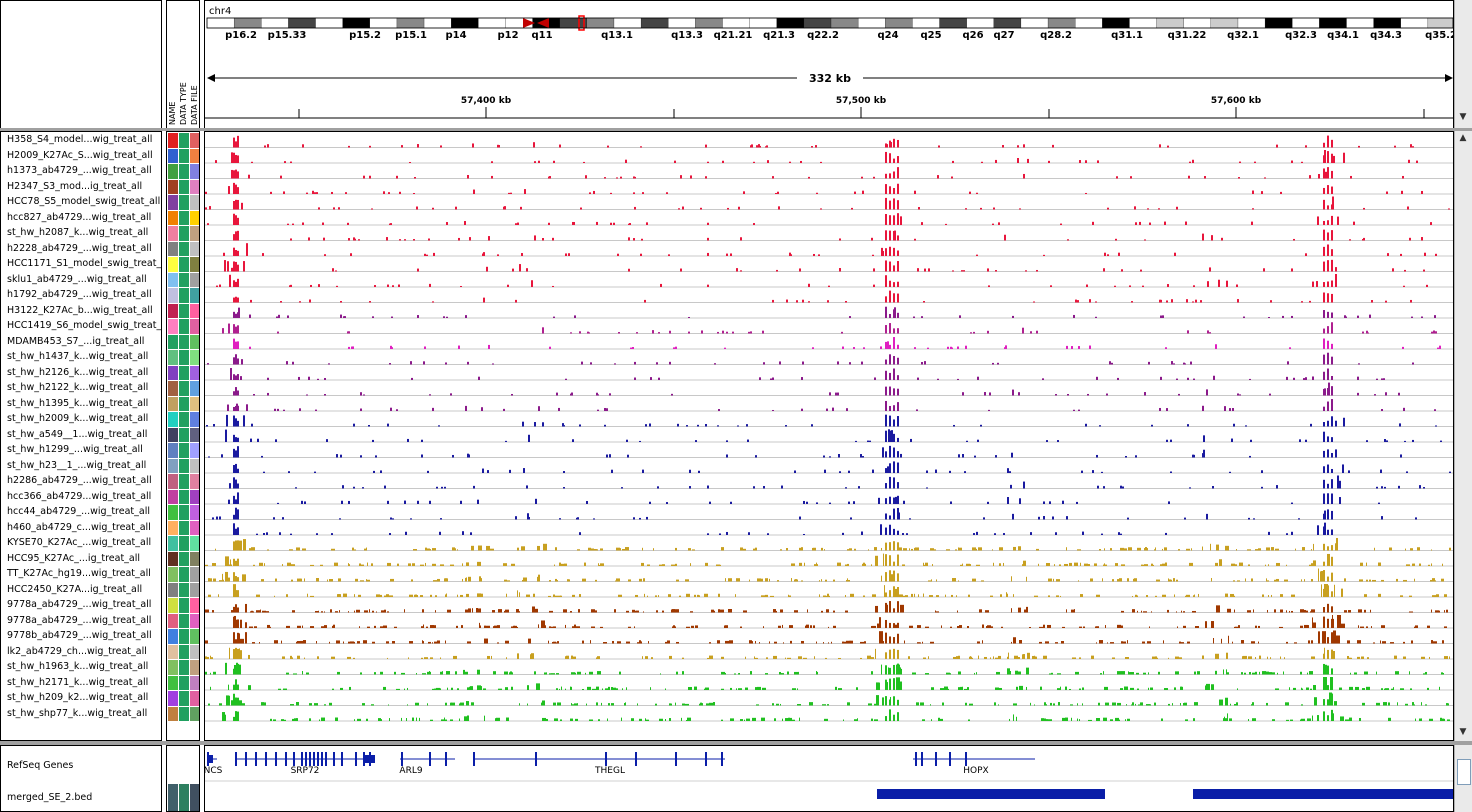 This screenshot has height=812, width=1472. I want to click on scroll-up-icon: ▼, so click(1463, 117).